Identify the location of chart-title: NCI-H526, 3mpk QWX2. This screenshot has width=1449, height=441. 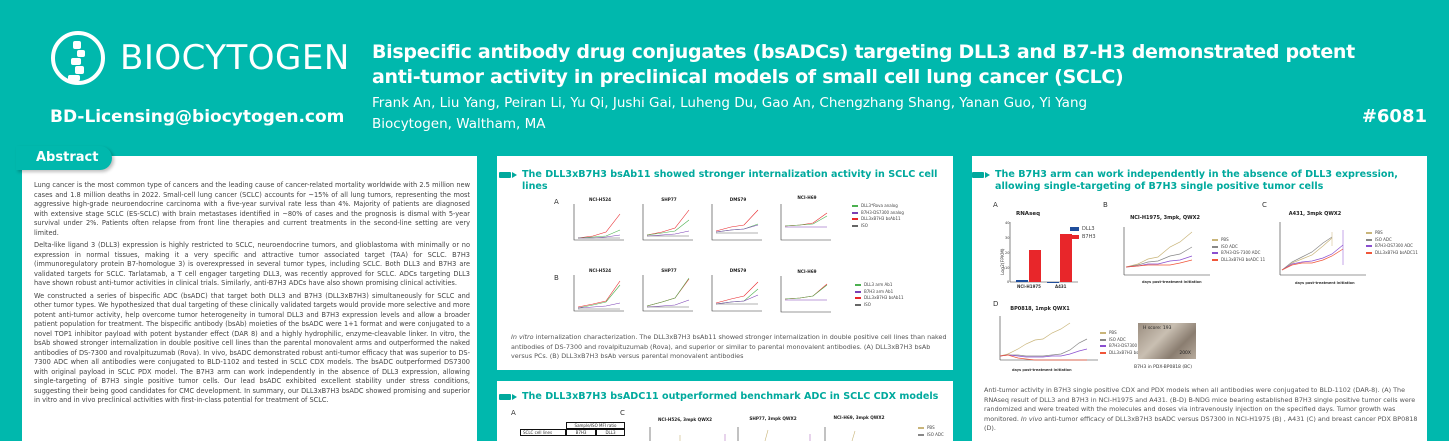
(684, 419).